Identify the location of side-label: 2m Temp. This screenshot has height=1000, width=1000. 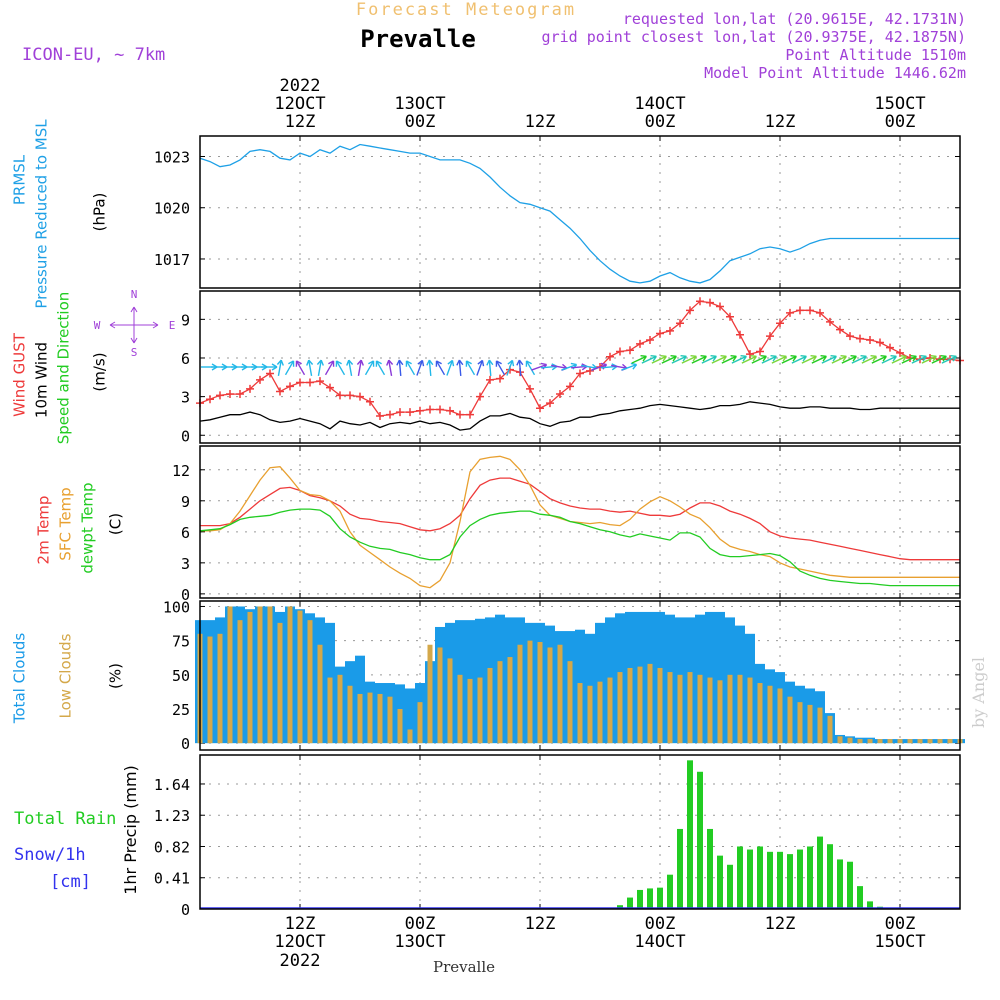
(44, 530).